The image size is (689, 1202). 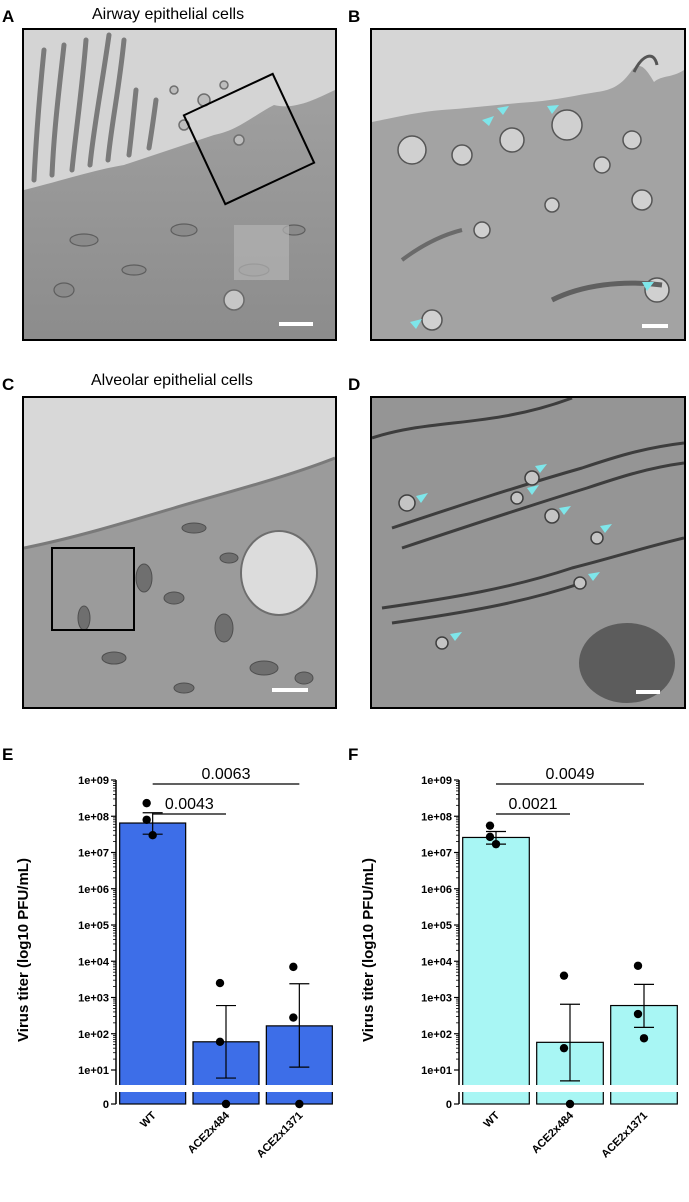 I want to click on p-value-label: 0.0021, so click(x=533, y=804).